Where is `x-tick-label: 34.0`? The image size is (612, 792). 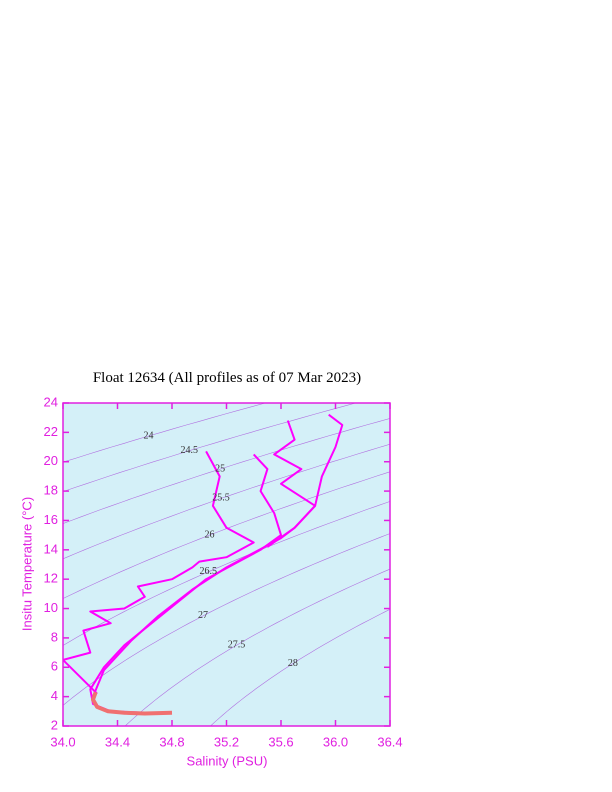 x-tick-label: 34.0 is located at coordinates (62, 741).